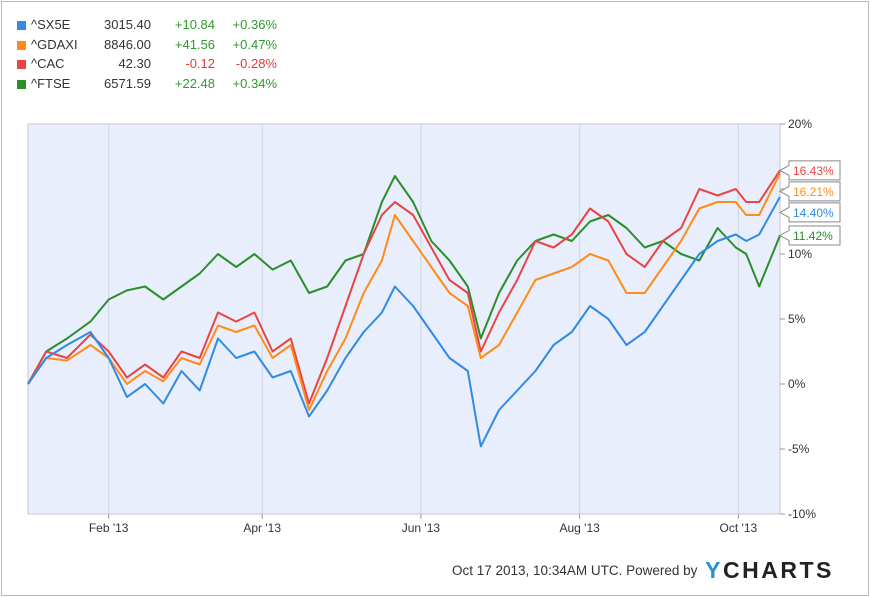 The width and height of the screenshot is (870, 597). What do you see at coordinates (254, 83) in the screenshot?
I see `legend-percent: +0.34%` at bounding box center [254, 83].